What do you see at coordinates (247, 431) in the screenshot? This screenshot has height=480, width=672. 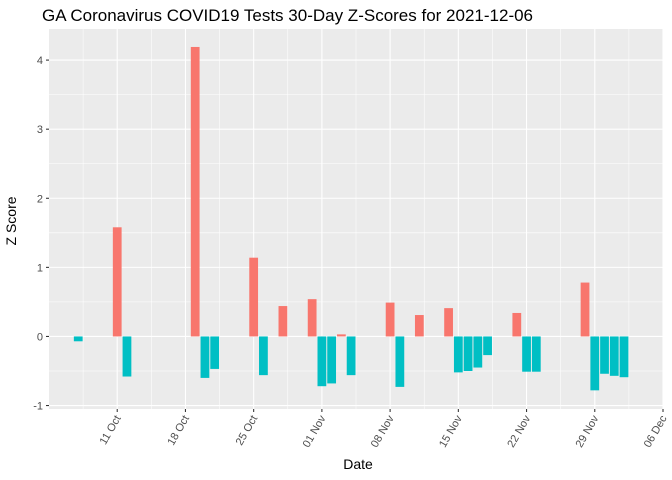 I see `x-tick-label: 25 Oct` at bounding box center [247, 431].